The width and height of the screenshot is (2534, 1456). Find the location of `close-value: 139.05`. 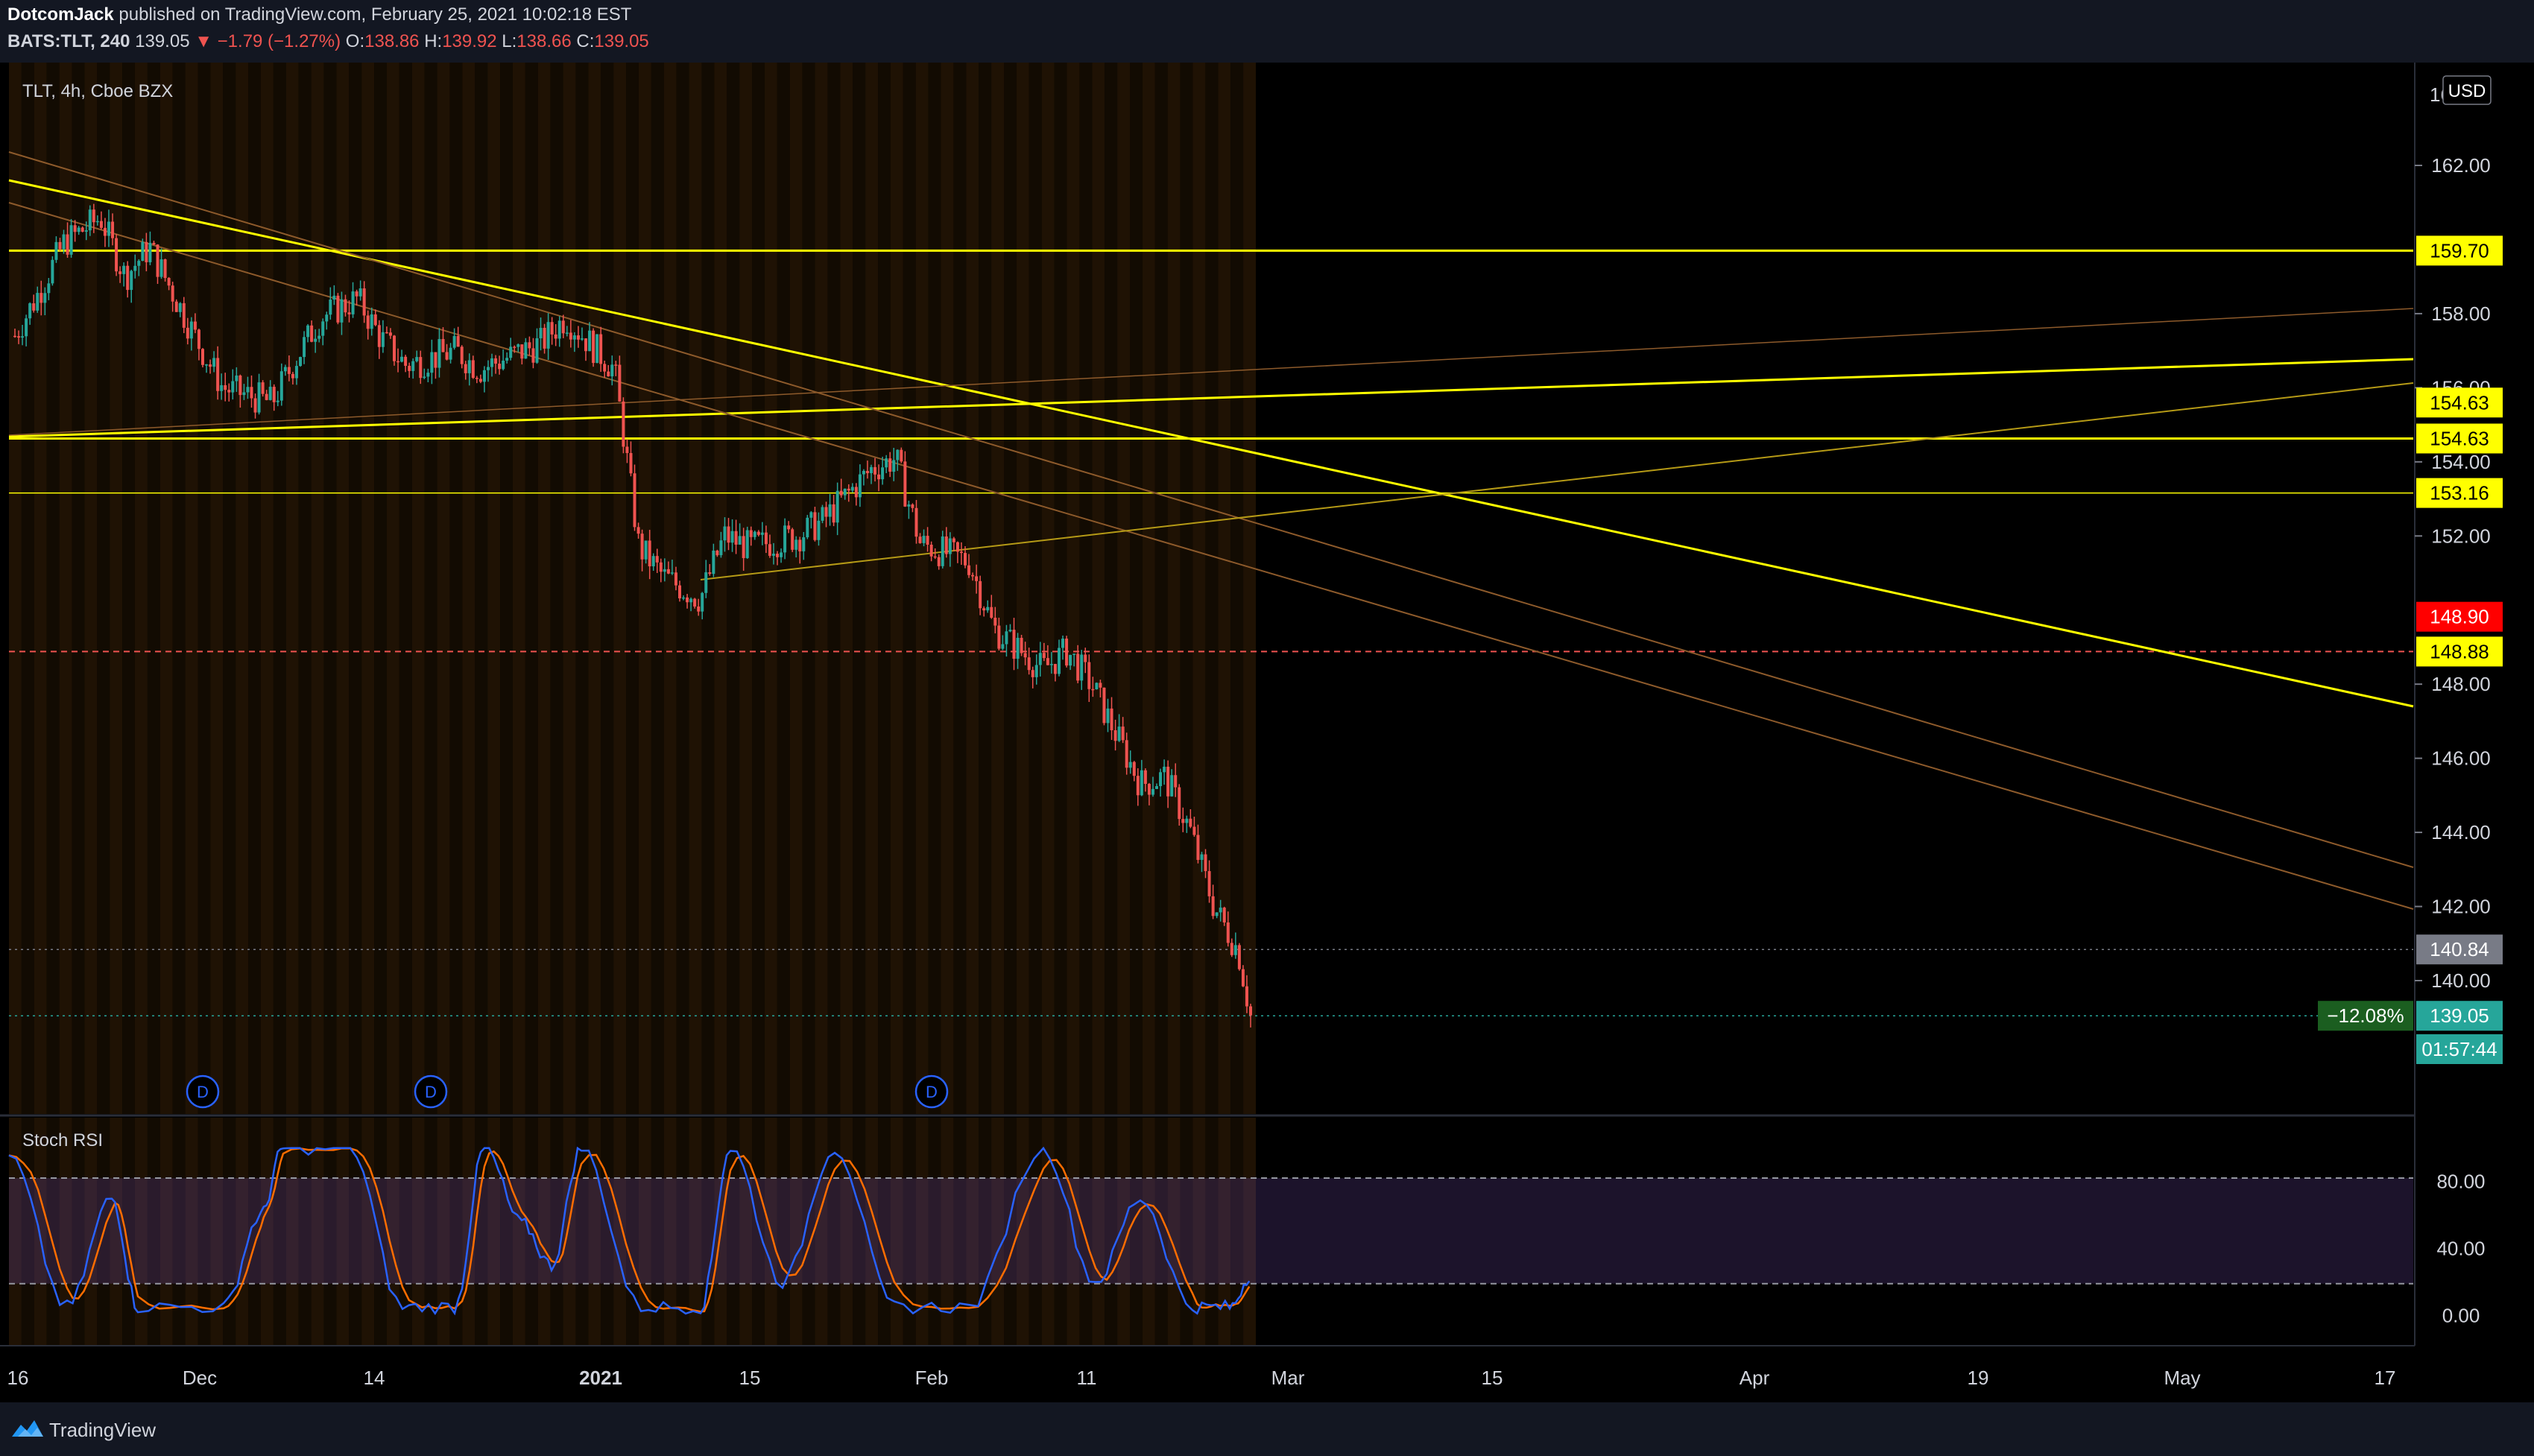

close-value: 139.05 is located at coordinates (621, 41).